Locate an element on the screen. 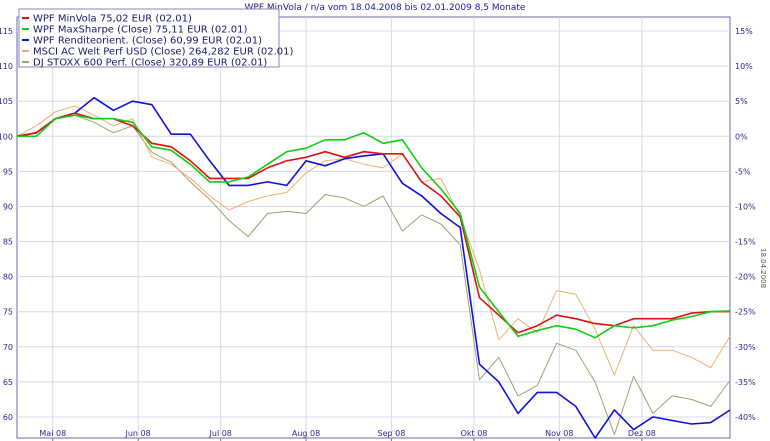 Image resolution: width=770 pixels, height=441 pixels. x-tick-label: Sep 08 is located at coordinates (391, 433).